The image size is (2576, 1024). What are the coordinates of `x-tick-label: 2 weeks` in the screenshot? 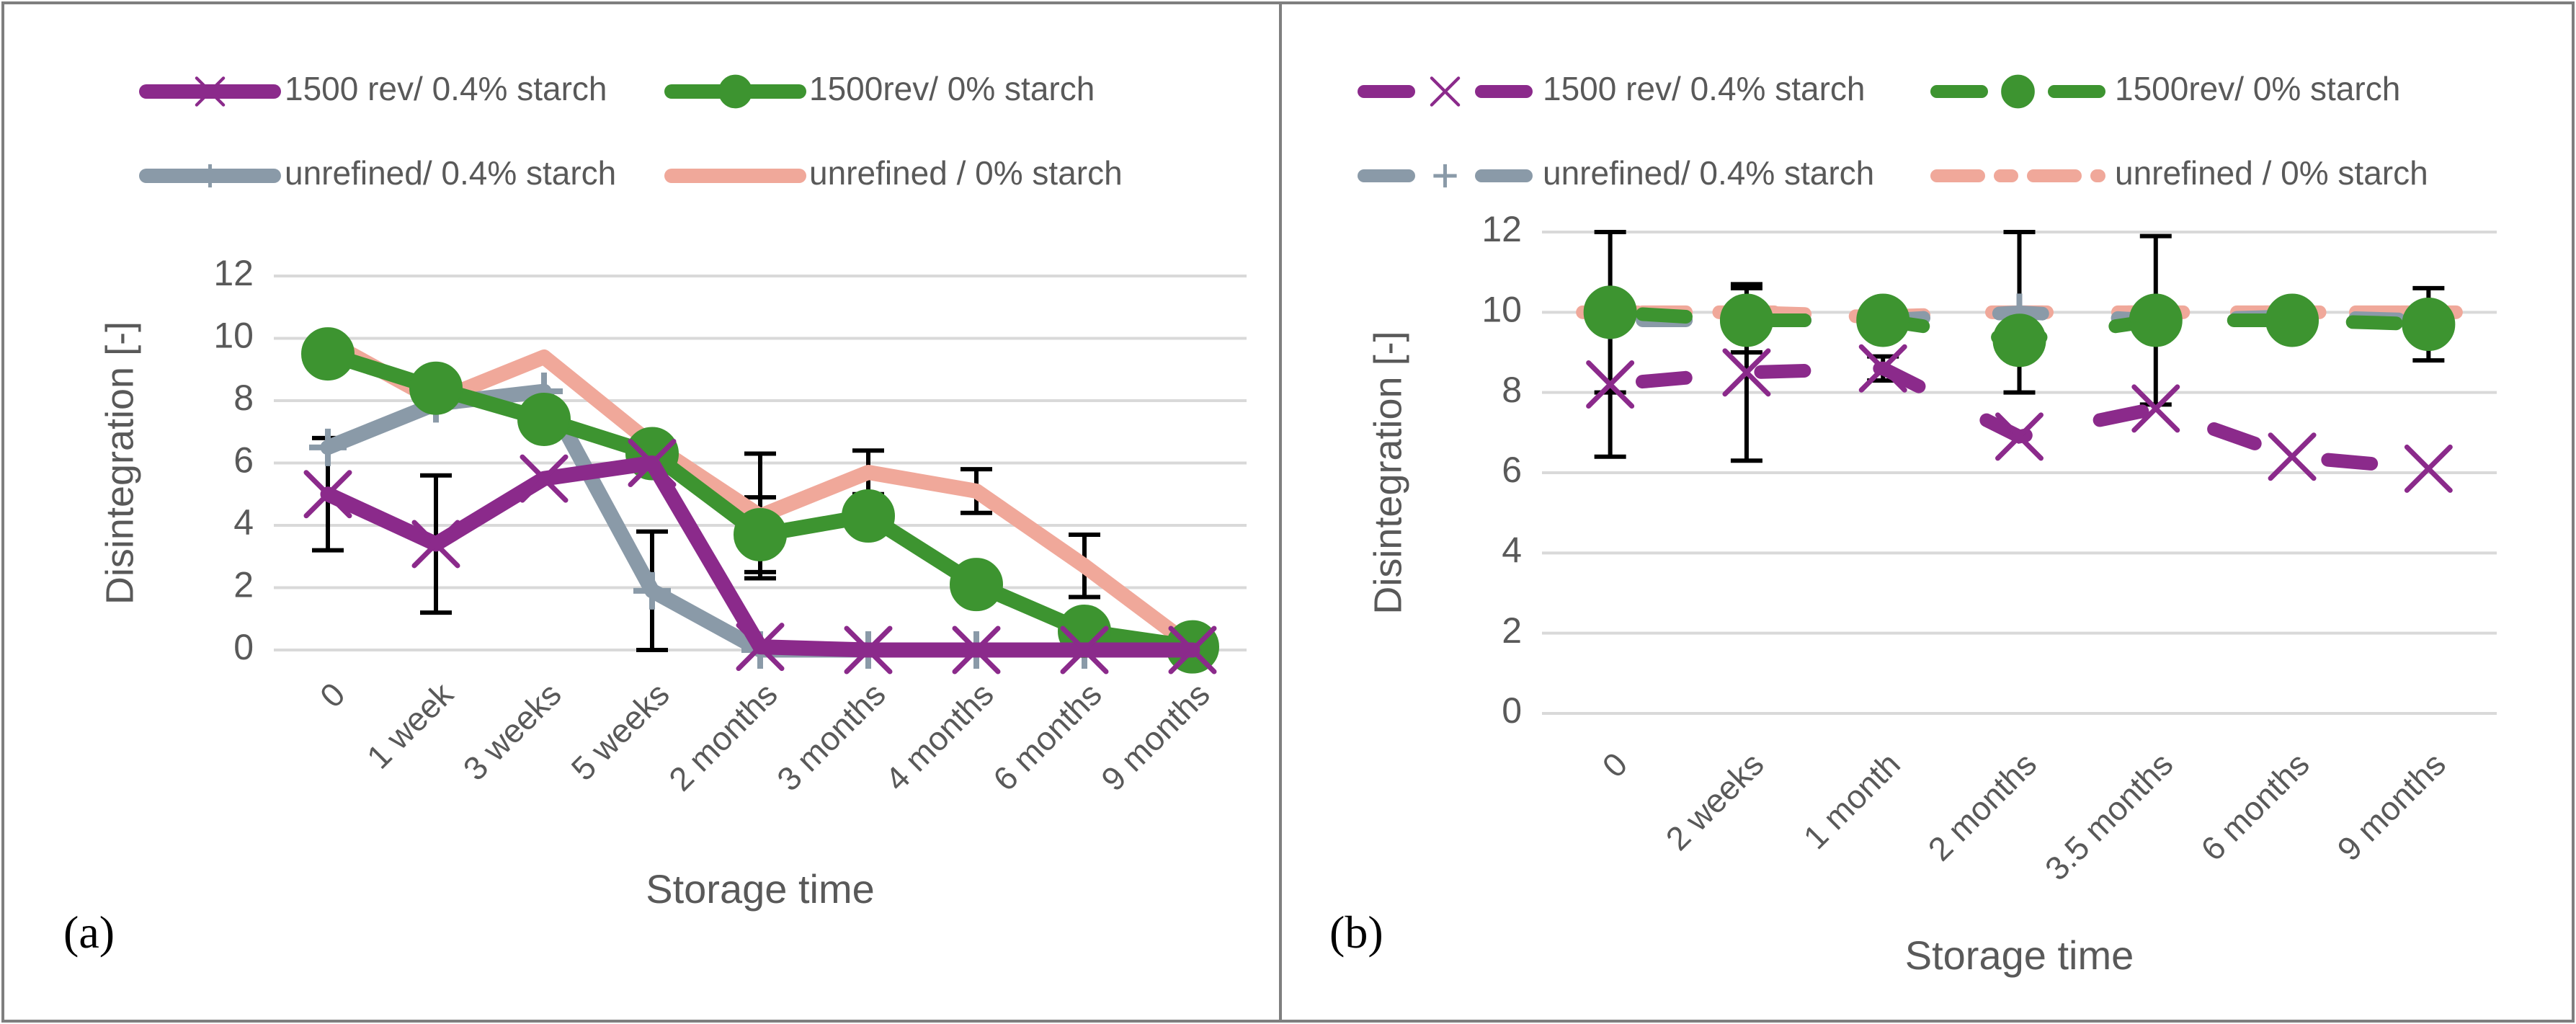 It's located at (1715, 801).